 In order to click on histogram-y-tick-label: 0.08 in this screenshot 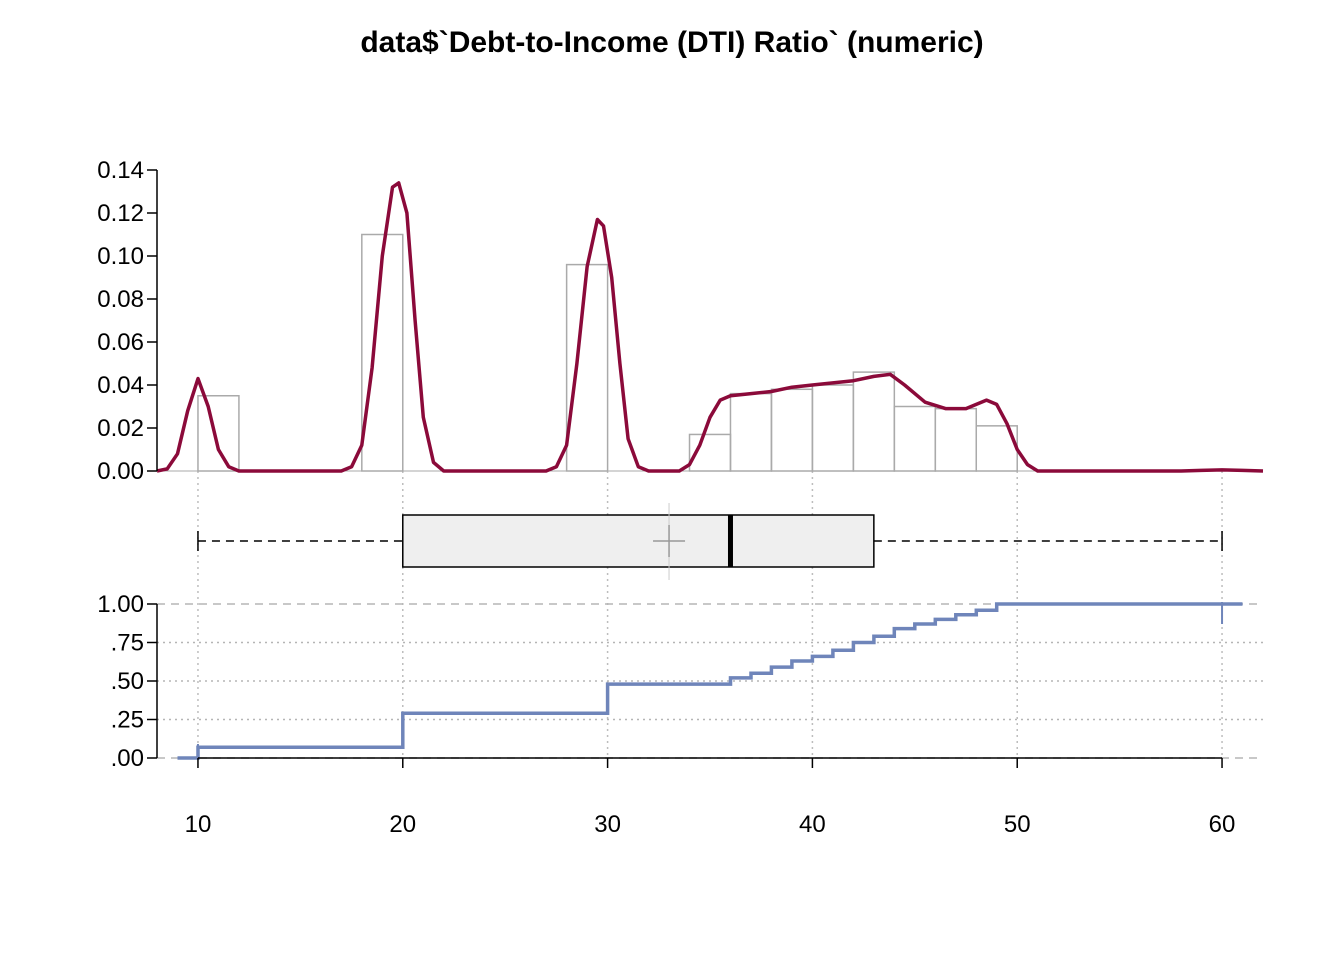, I will do `click(120, 299)`.